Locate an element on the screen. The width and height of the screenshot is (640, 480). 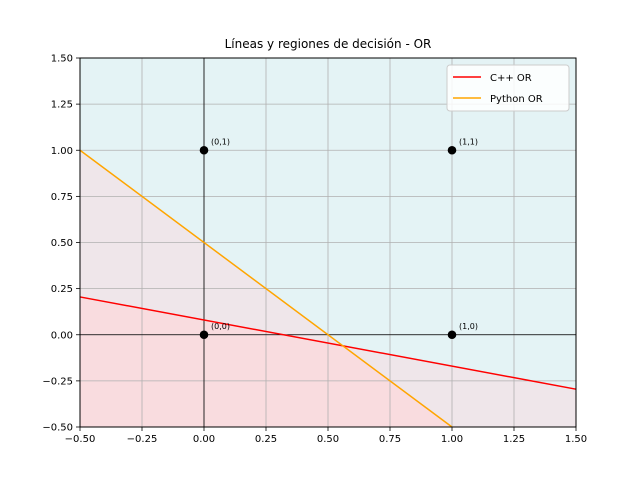
legend-label: Python OR is located at coordinates (516, 99).